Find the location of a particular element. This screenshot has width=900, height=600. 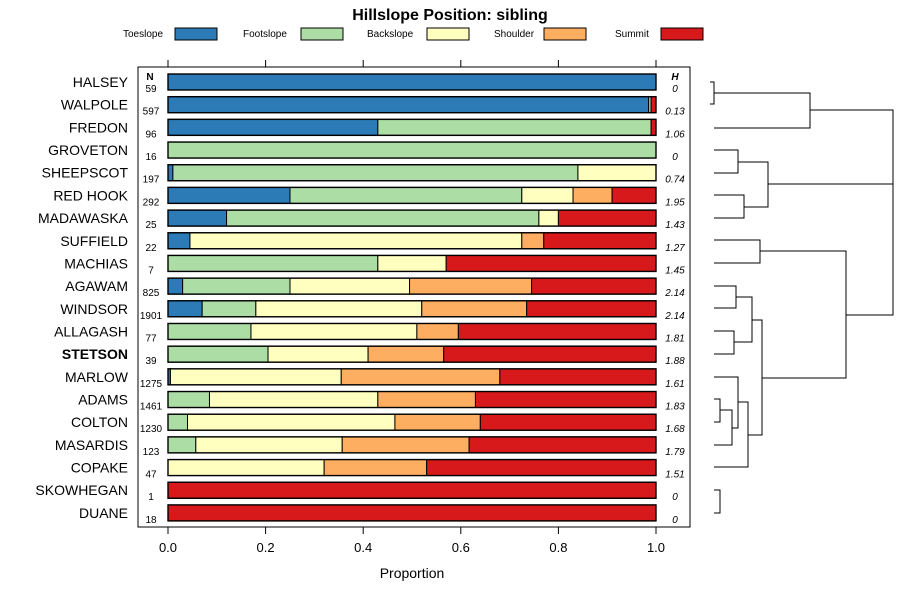

bar-madawaska-summit is located at coordinates (607, 218).